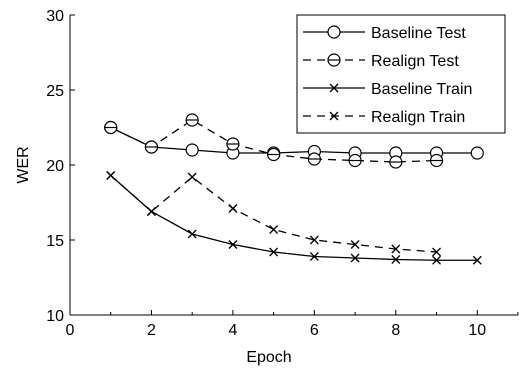 The height and width of the screenshot is (368, 519). I want to click on y-axis-label: WER, so click(23, 164).